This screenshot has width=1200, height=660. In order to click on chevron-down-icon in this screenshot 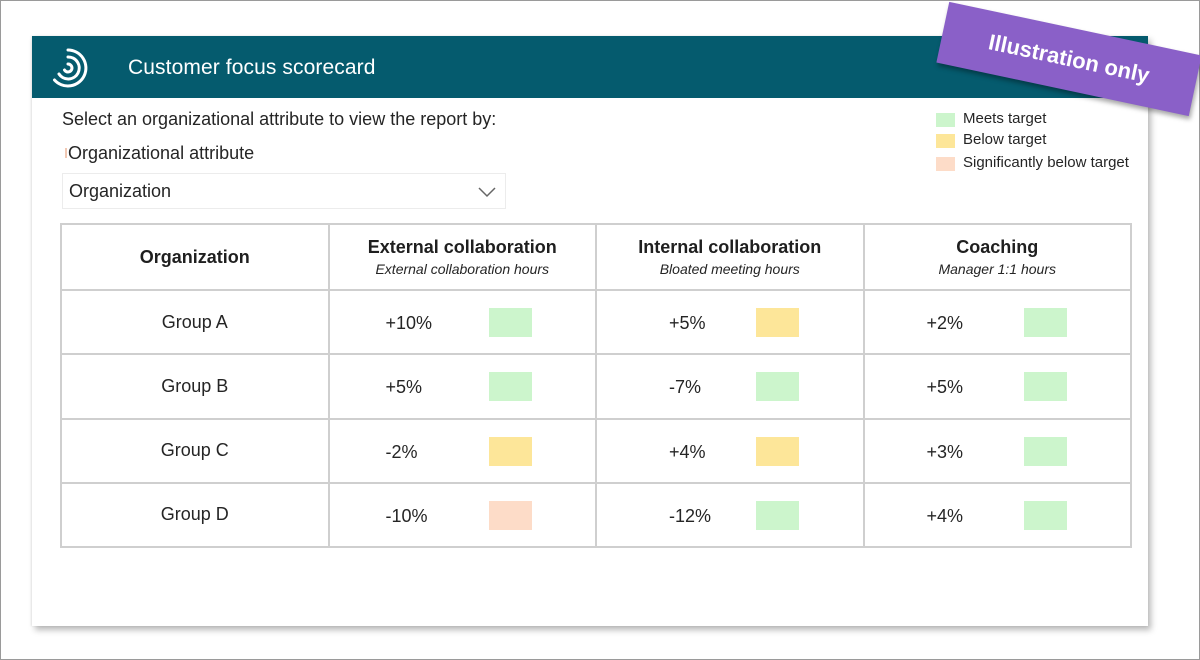, I will do `click(487, 192)`.